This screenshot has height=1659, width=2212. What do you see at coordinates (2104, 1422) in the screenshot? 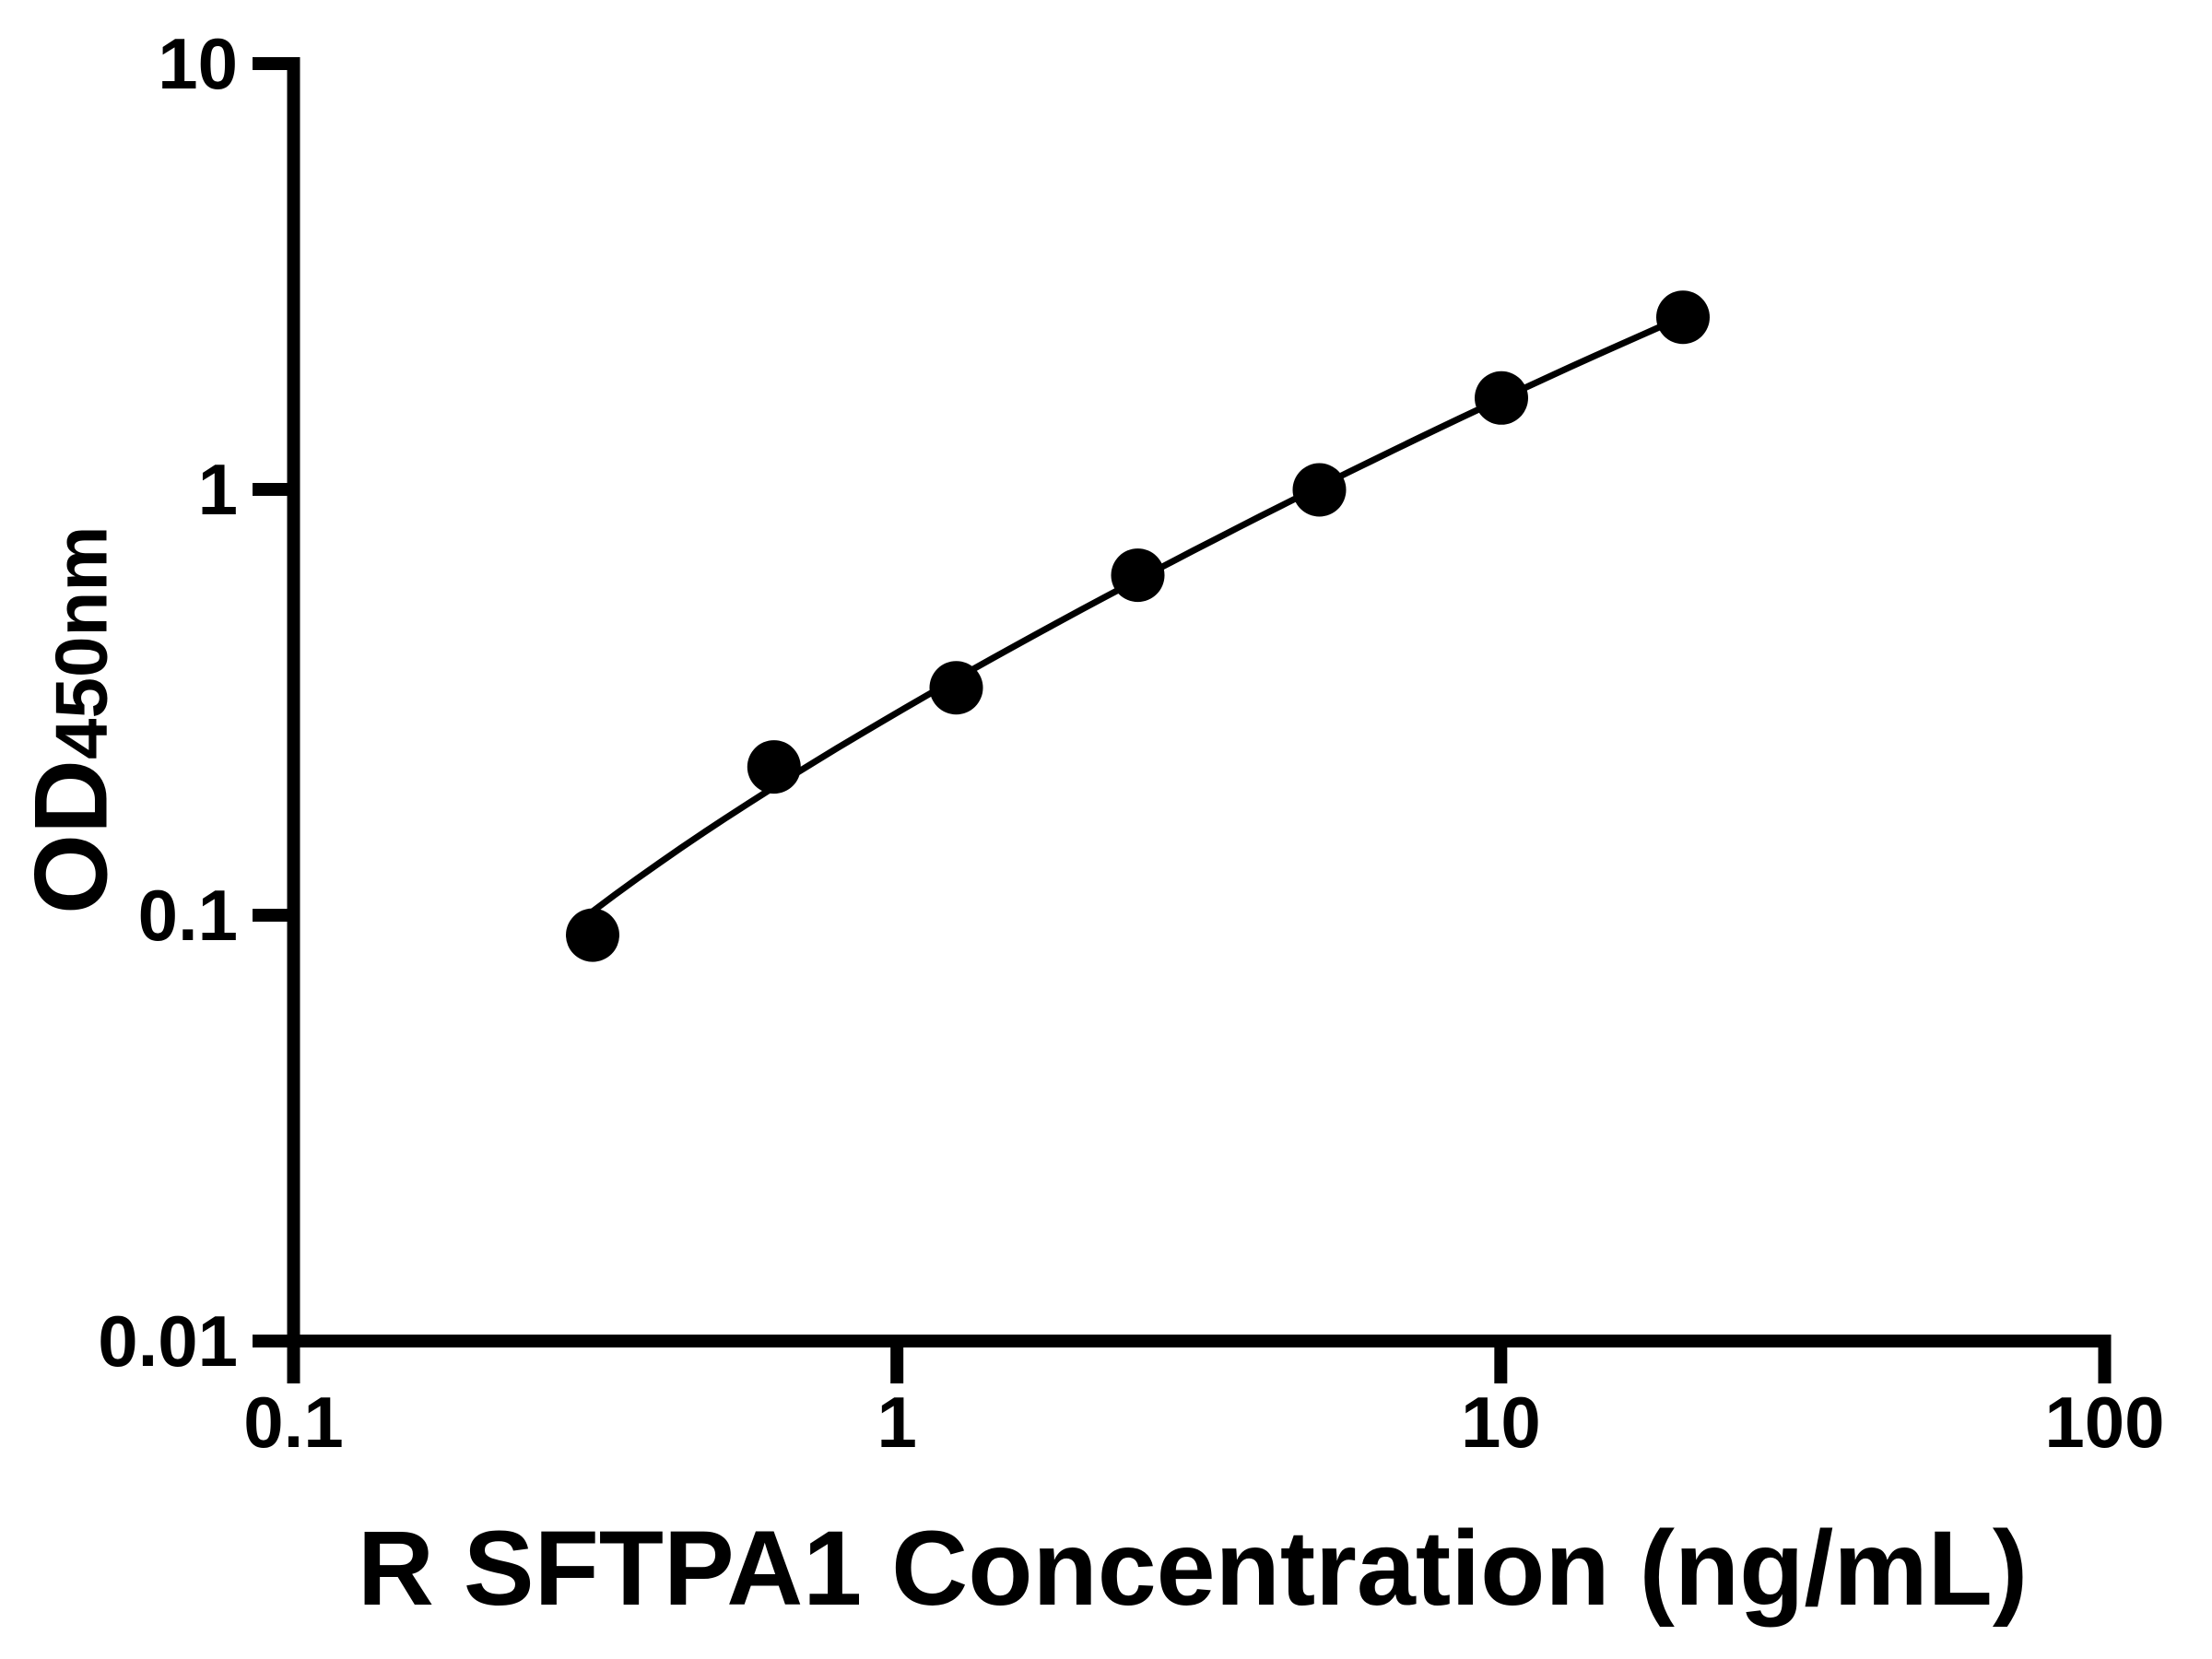
I see `svg-text: 100` at bounding box center [2104, 1422].